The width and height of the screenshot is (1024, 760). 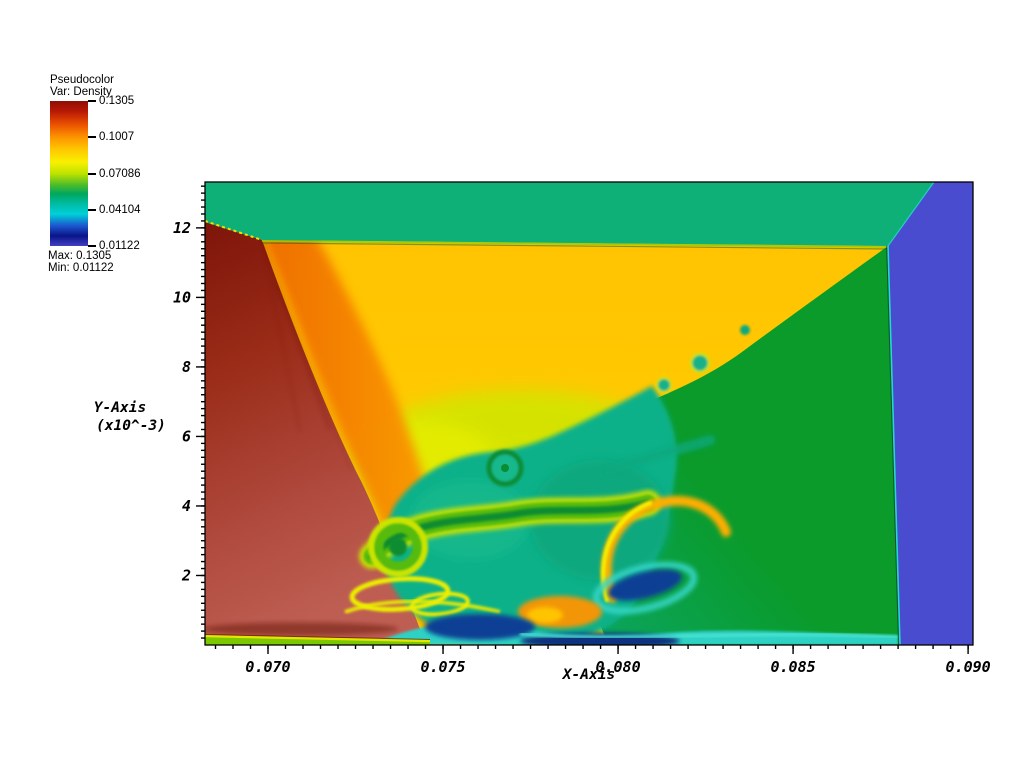 I want to click on region-emerald-band, so click(x=569, y=214).